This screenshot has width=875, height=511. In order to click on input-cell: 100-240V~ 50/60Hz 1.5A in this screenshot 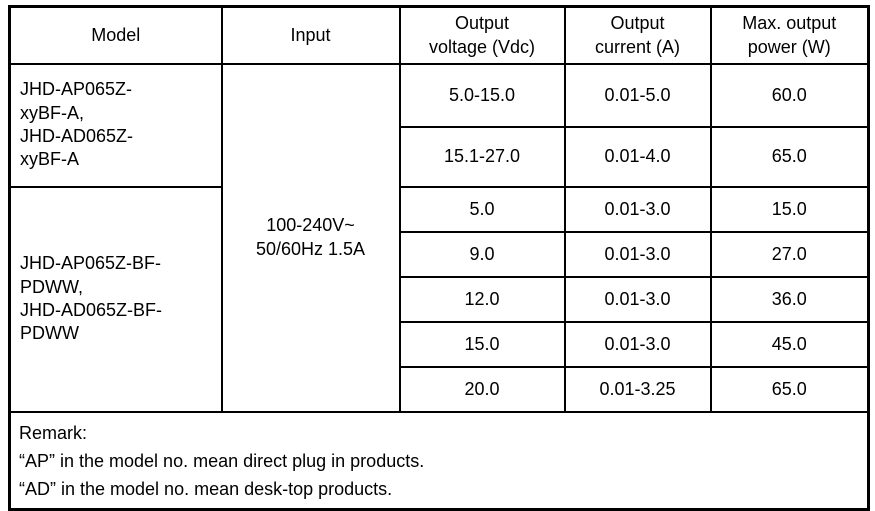, I will do `click(310, 237)`.